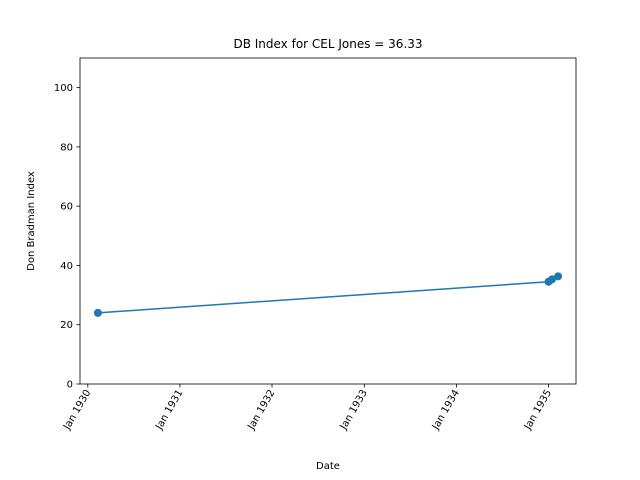  Describe the element at coordinates (327, 44) in the screenshot. I see `chart-title: DB Index for CEL Jones = 36.33` at that location.